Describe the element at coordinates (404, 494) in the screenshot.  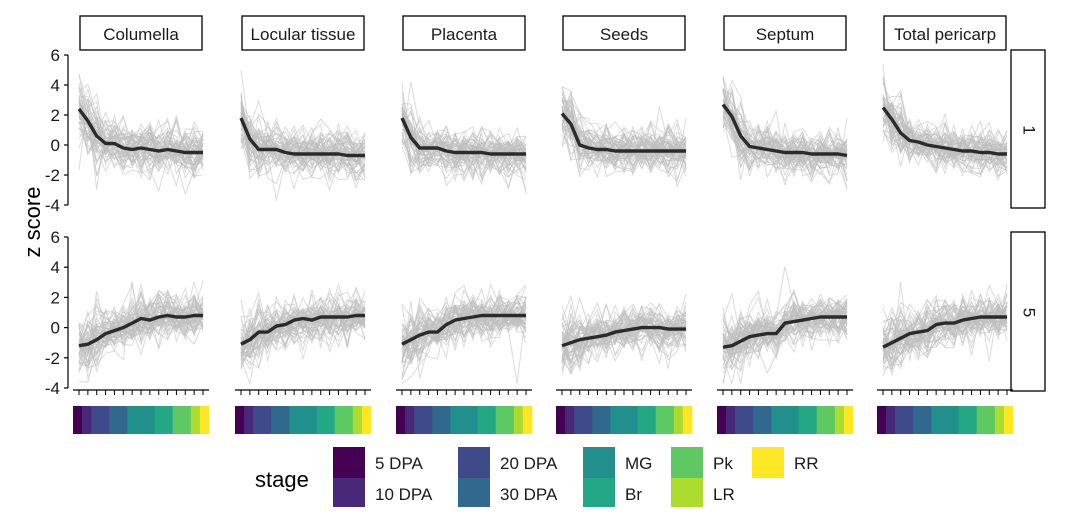
I see `legend-label-1: 10 DPA` at that location.